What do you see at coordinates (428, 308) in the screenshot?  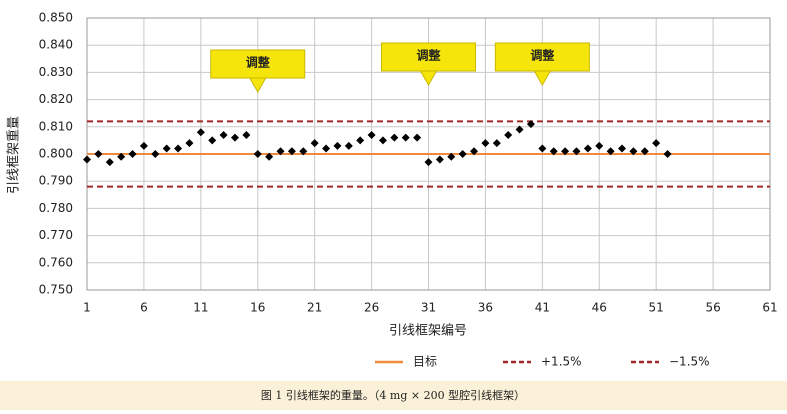 I see `x-tick-label: 31` at bounding box center [428, 308].